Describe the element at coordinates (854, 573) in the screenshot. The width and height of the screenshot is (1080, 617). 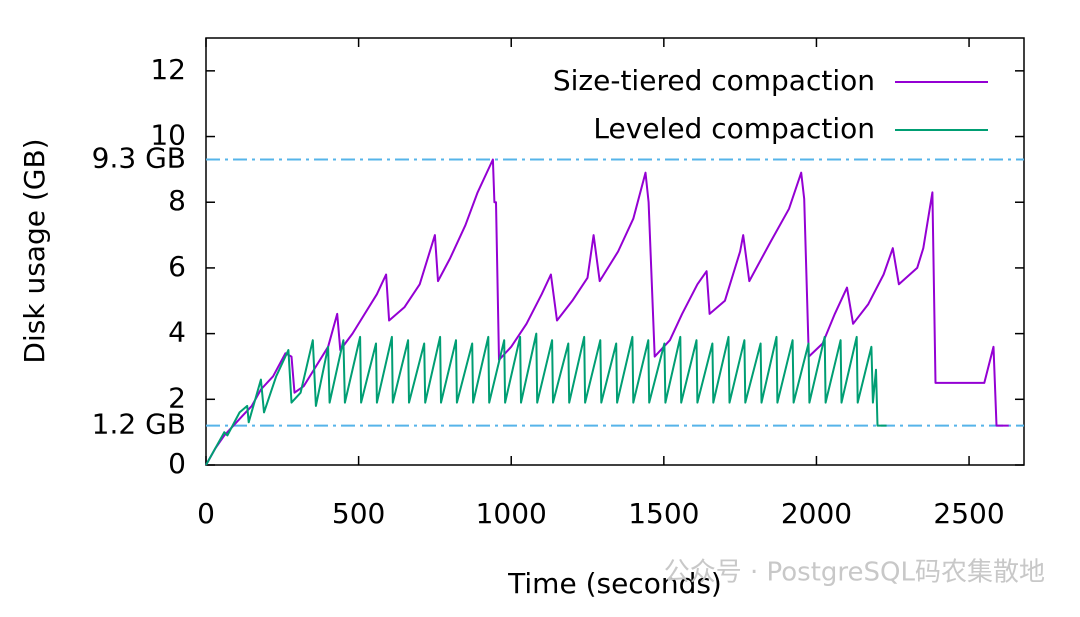
I see `watermark: 公众号 · PostgreSQL码农集散地` at that location.